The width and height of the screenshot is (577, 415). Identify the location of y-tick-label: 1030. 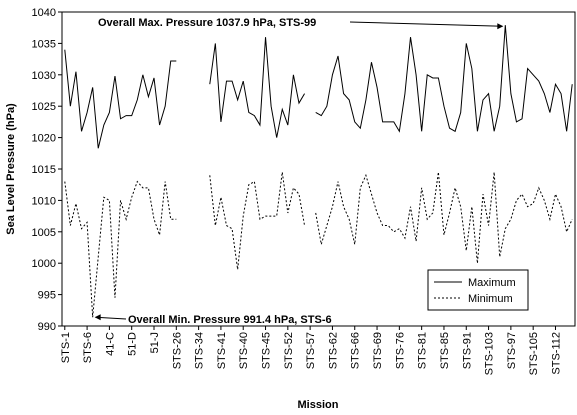
(44, 76).